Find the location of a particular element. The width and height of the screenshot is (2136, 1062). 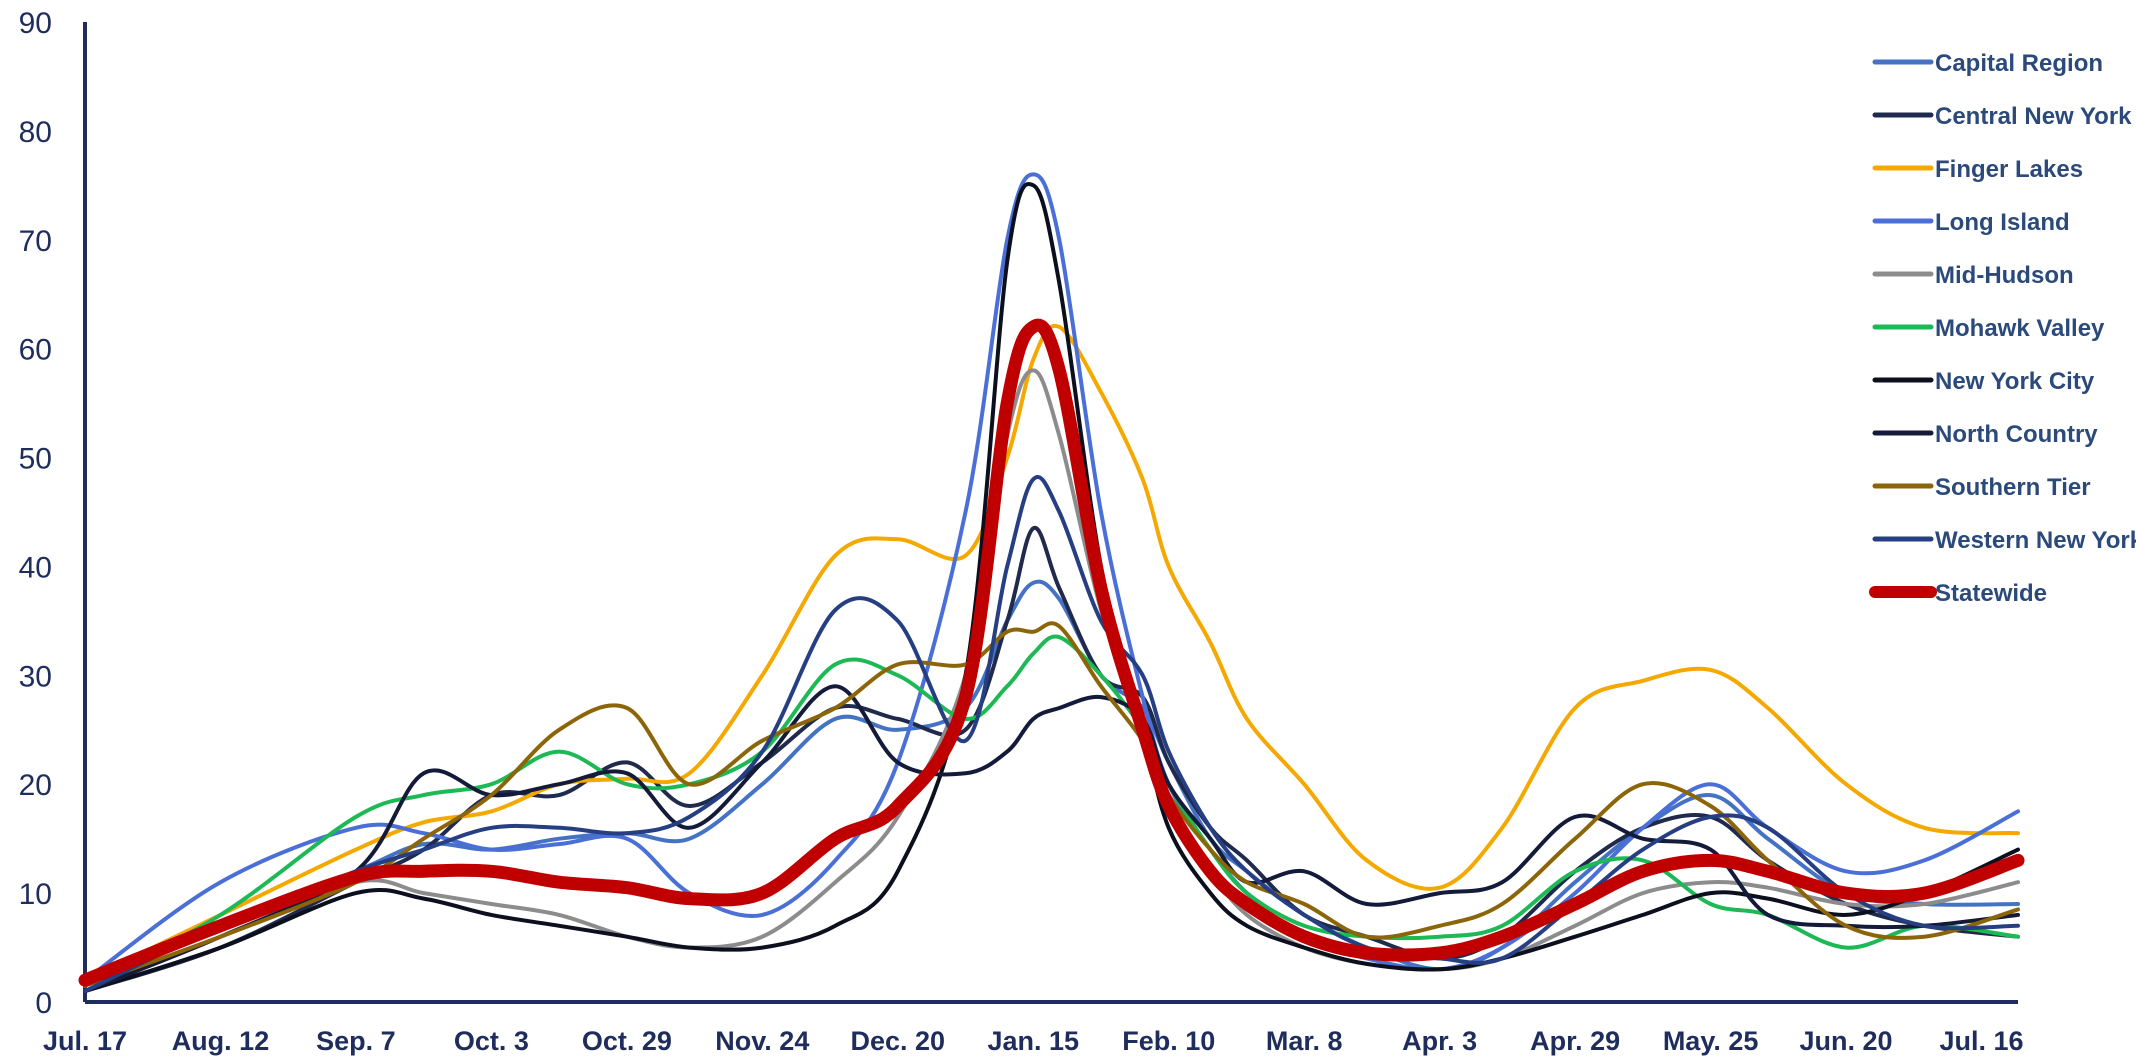

x-tick-label: Jun. 20 is located at coordinates (1846, 1041).